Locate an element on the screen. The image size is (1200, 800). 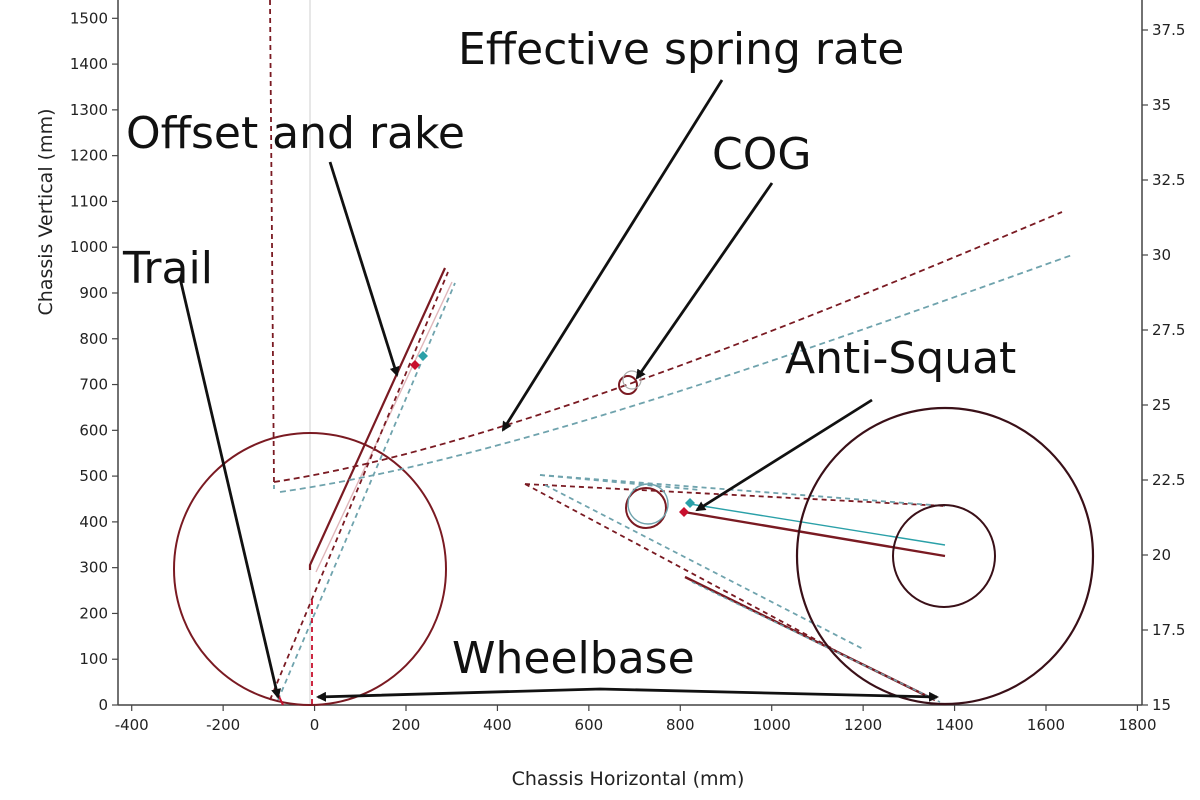
y-tick-label: 1100 is located at coordinates (89, 201).